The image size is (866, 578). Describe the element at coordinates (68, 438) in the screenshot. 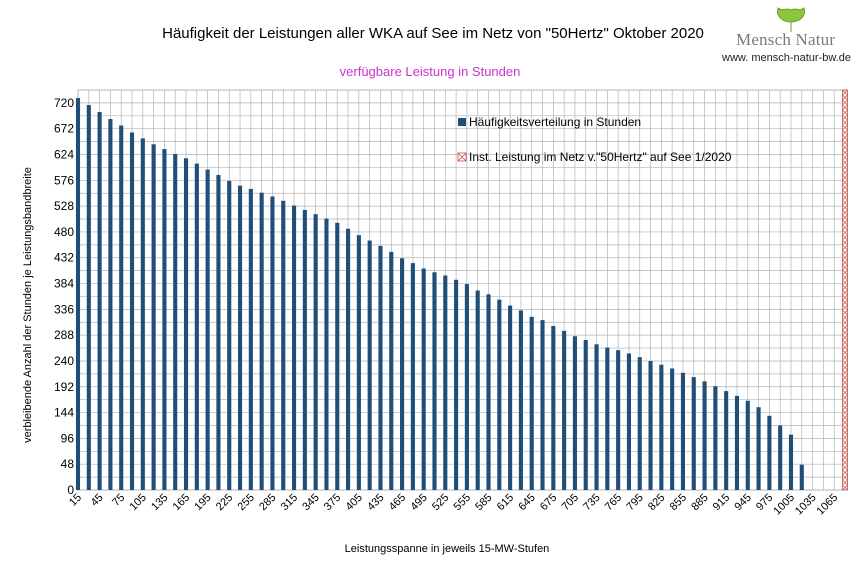

I see `y-tick-label: 96` at that location.